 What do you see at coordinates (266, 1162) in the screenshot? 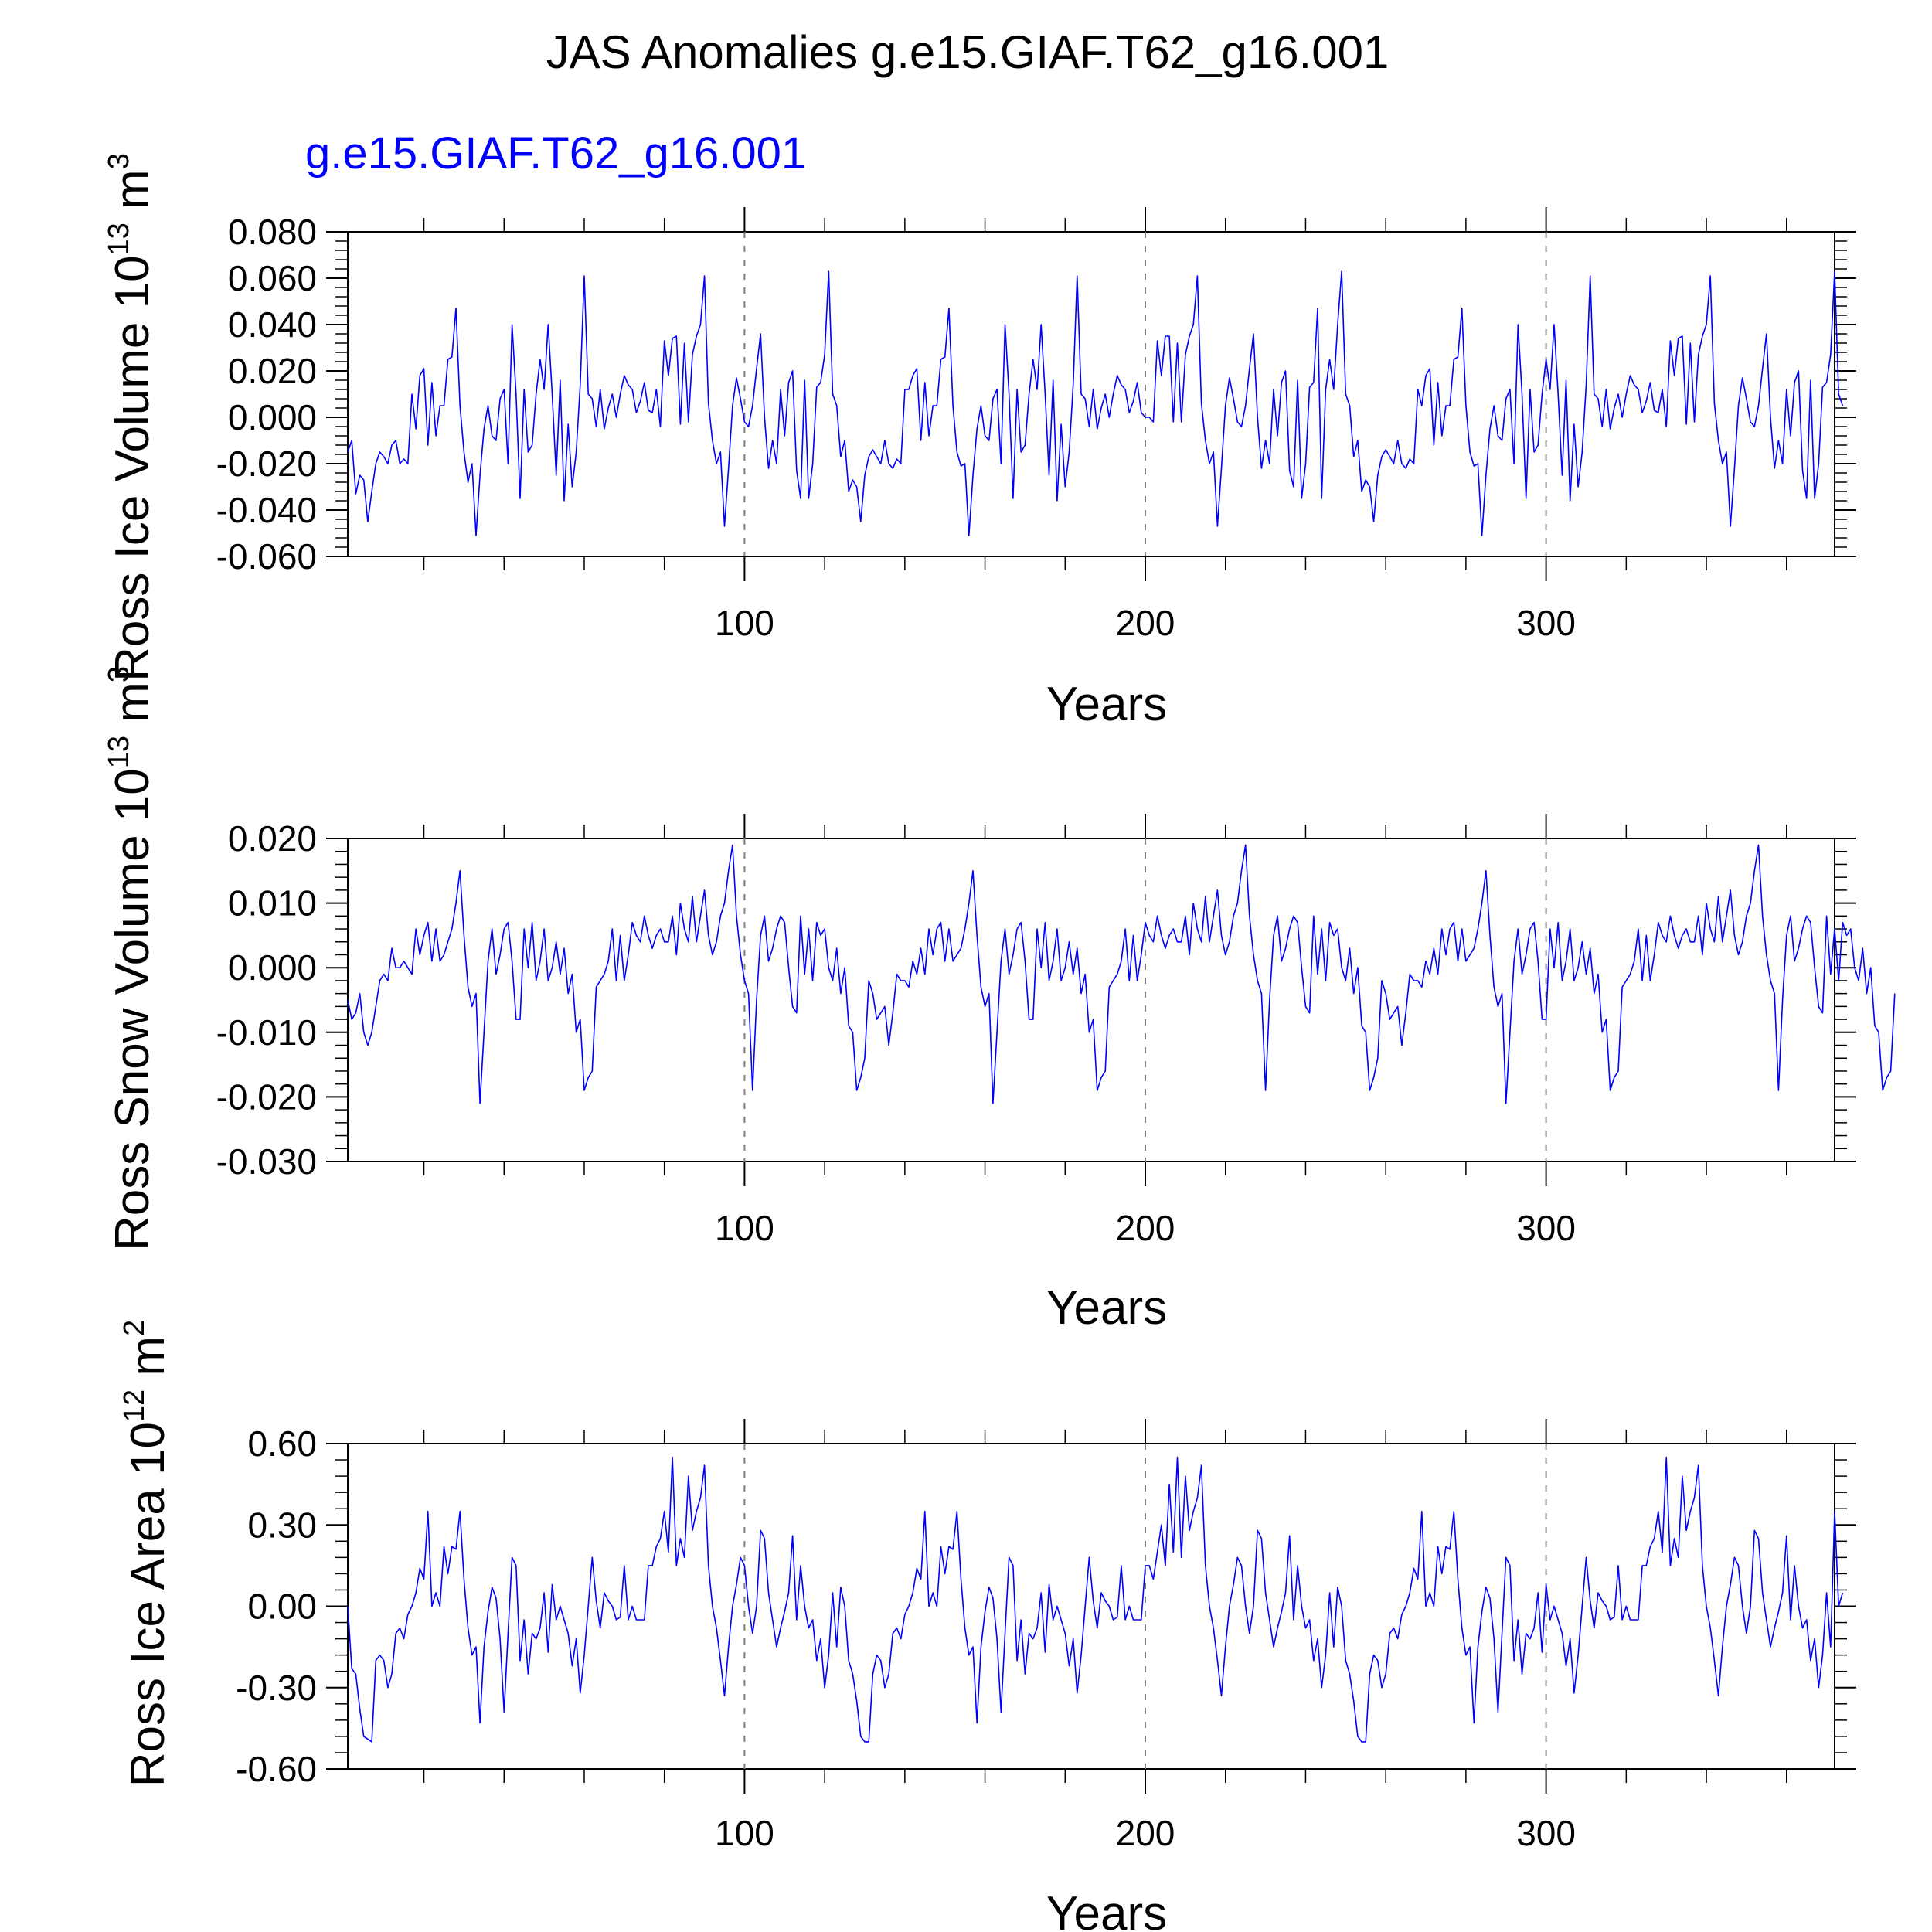
I see `y-tick-label: -0.030` at bounding box center [266, 1162].